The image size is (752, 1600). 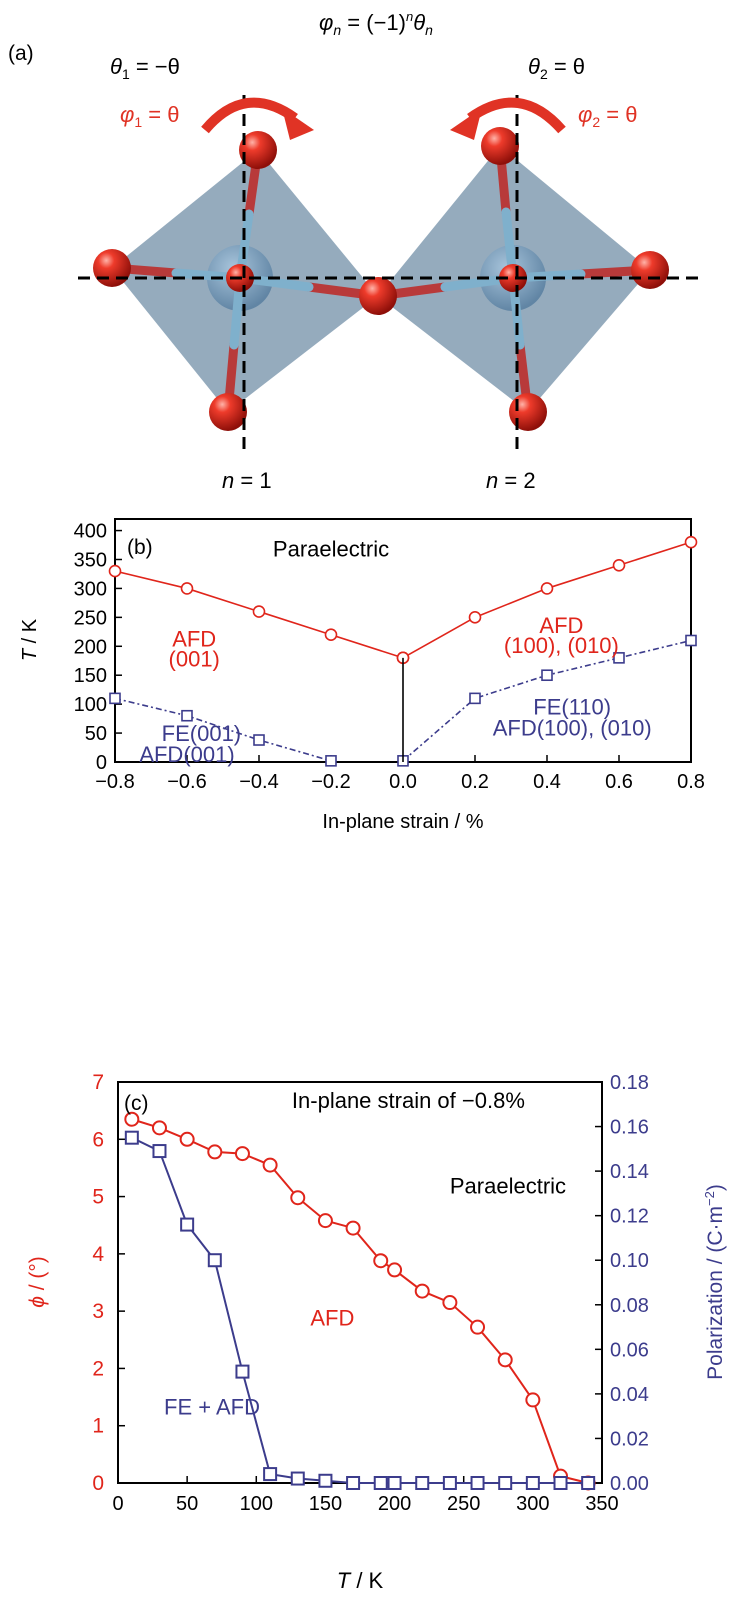 What do you see at coordinates (145, 68) in the screenshot?
I see `left-theta-label: θ1 = −θ` at bounding box center [145, 68].